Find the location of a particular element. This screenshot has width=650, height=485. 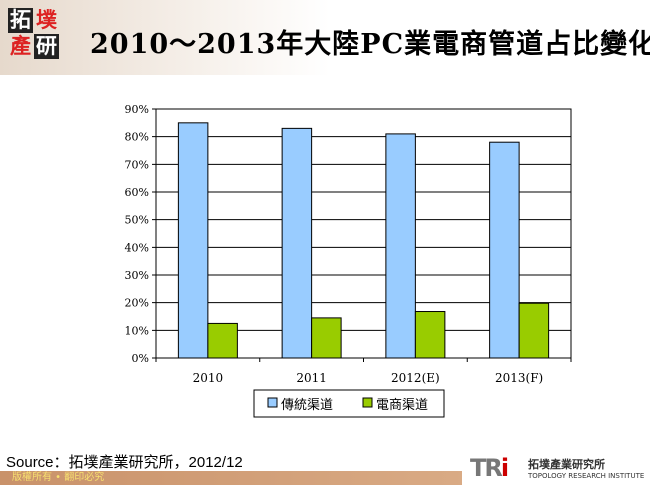

y-tick-label: 10% is located at coordinates (137, 330).